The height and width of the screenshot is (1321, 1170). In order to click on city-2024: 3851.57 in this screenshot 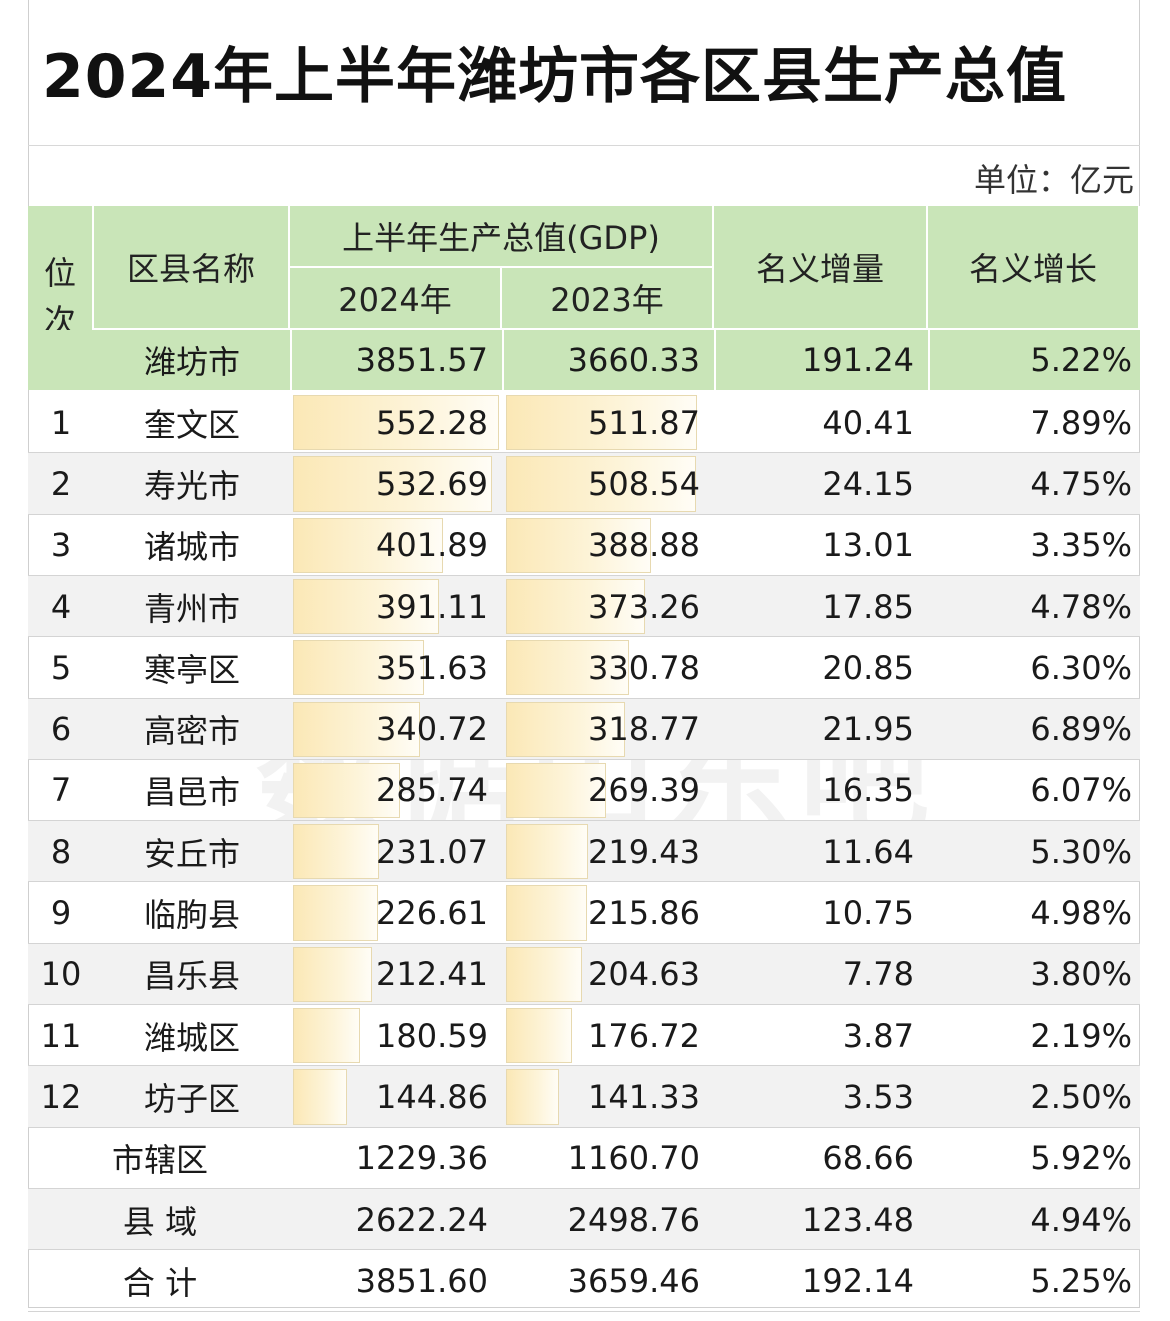, I will do `click(421, 360)`.